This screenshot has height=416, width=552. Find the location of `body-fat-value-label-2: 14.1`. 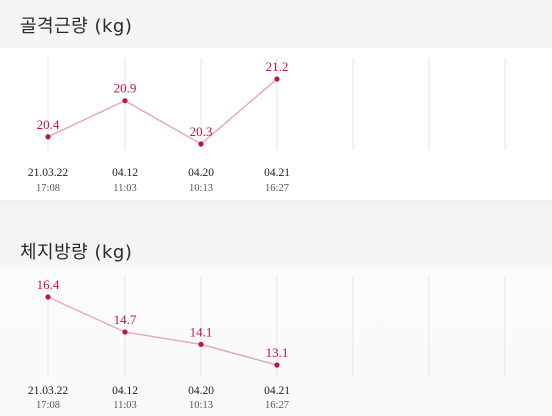

body-fat-value-label-2: 14.1 is located at coordinates (201, 331).